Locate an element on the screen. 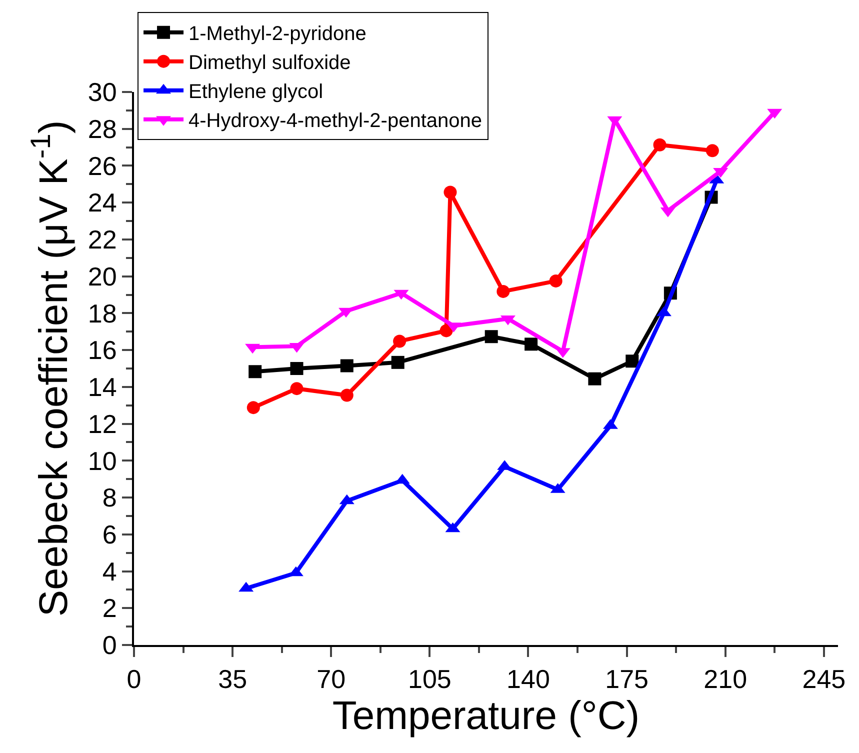 The height and width of the screenshot is (753, 859). y-tick-label: 26 is located at coordinates (102, 165).